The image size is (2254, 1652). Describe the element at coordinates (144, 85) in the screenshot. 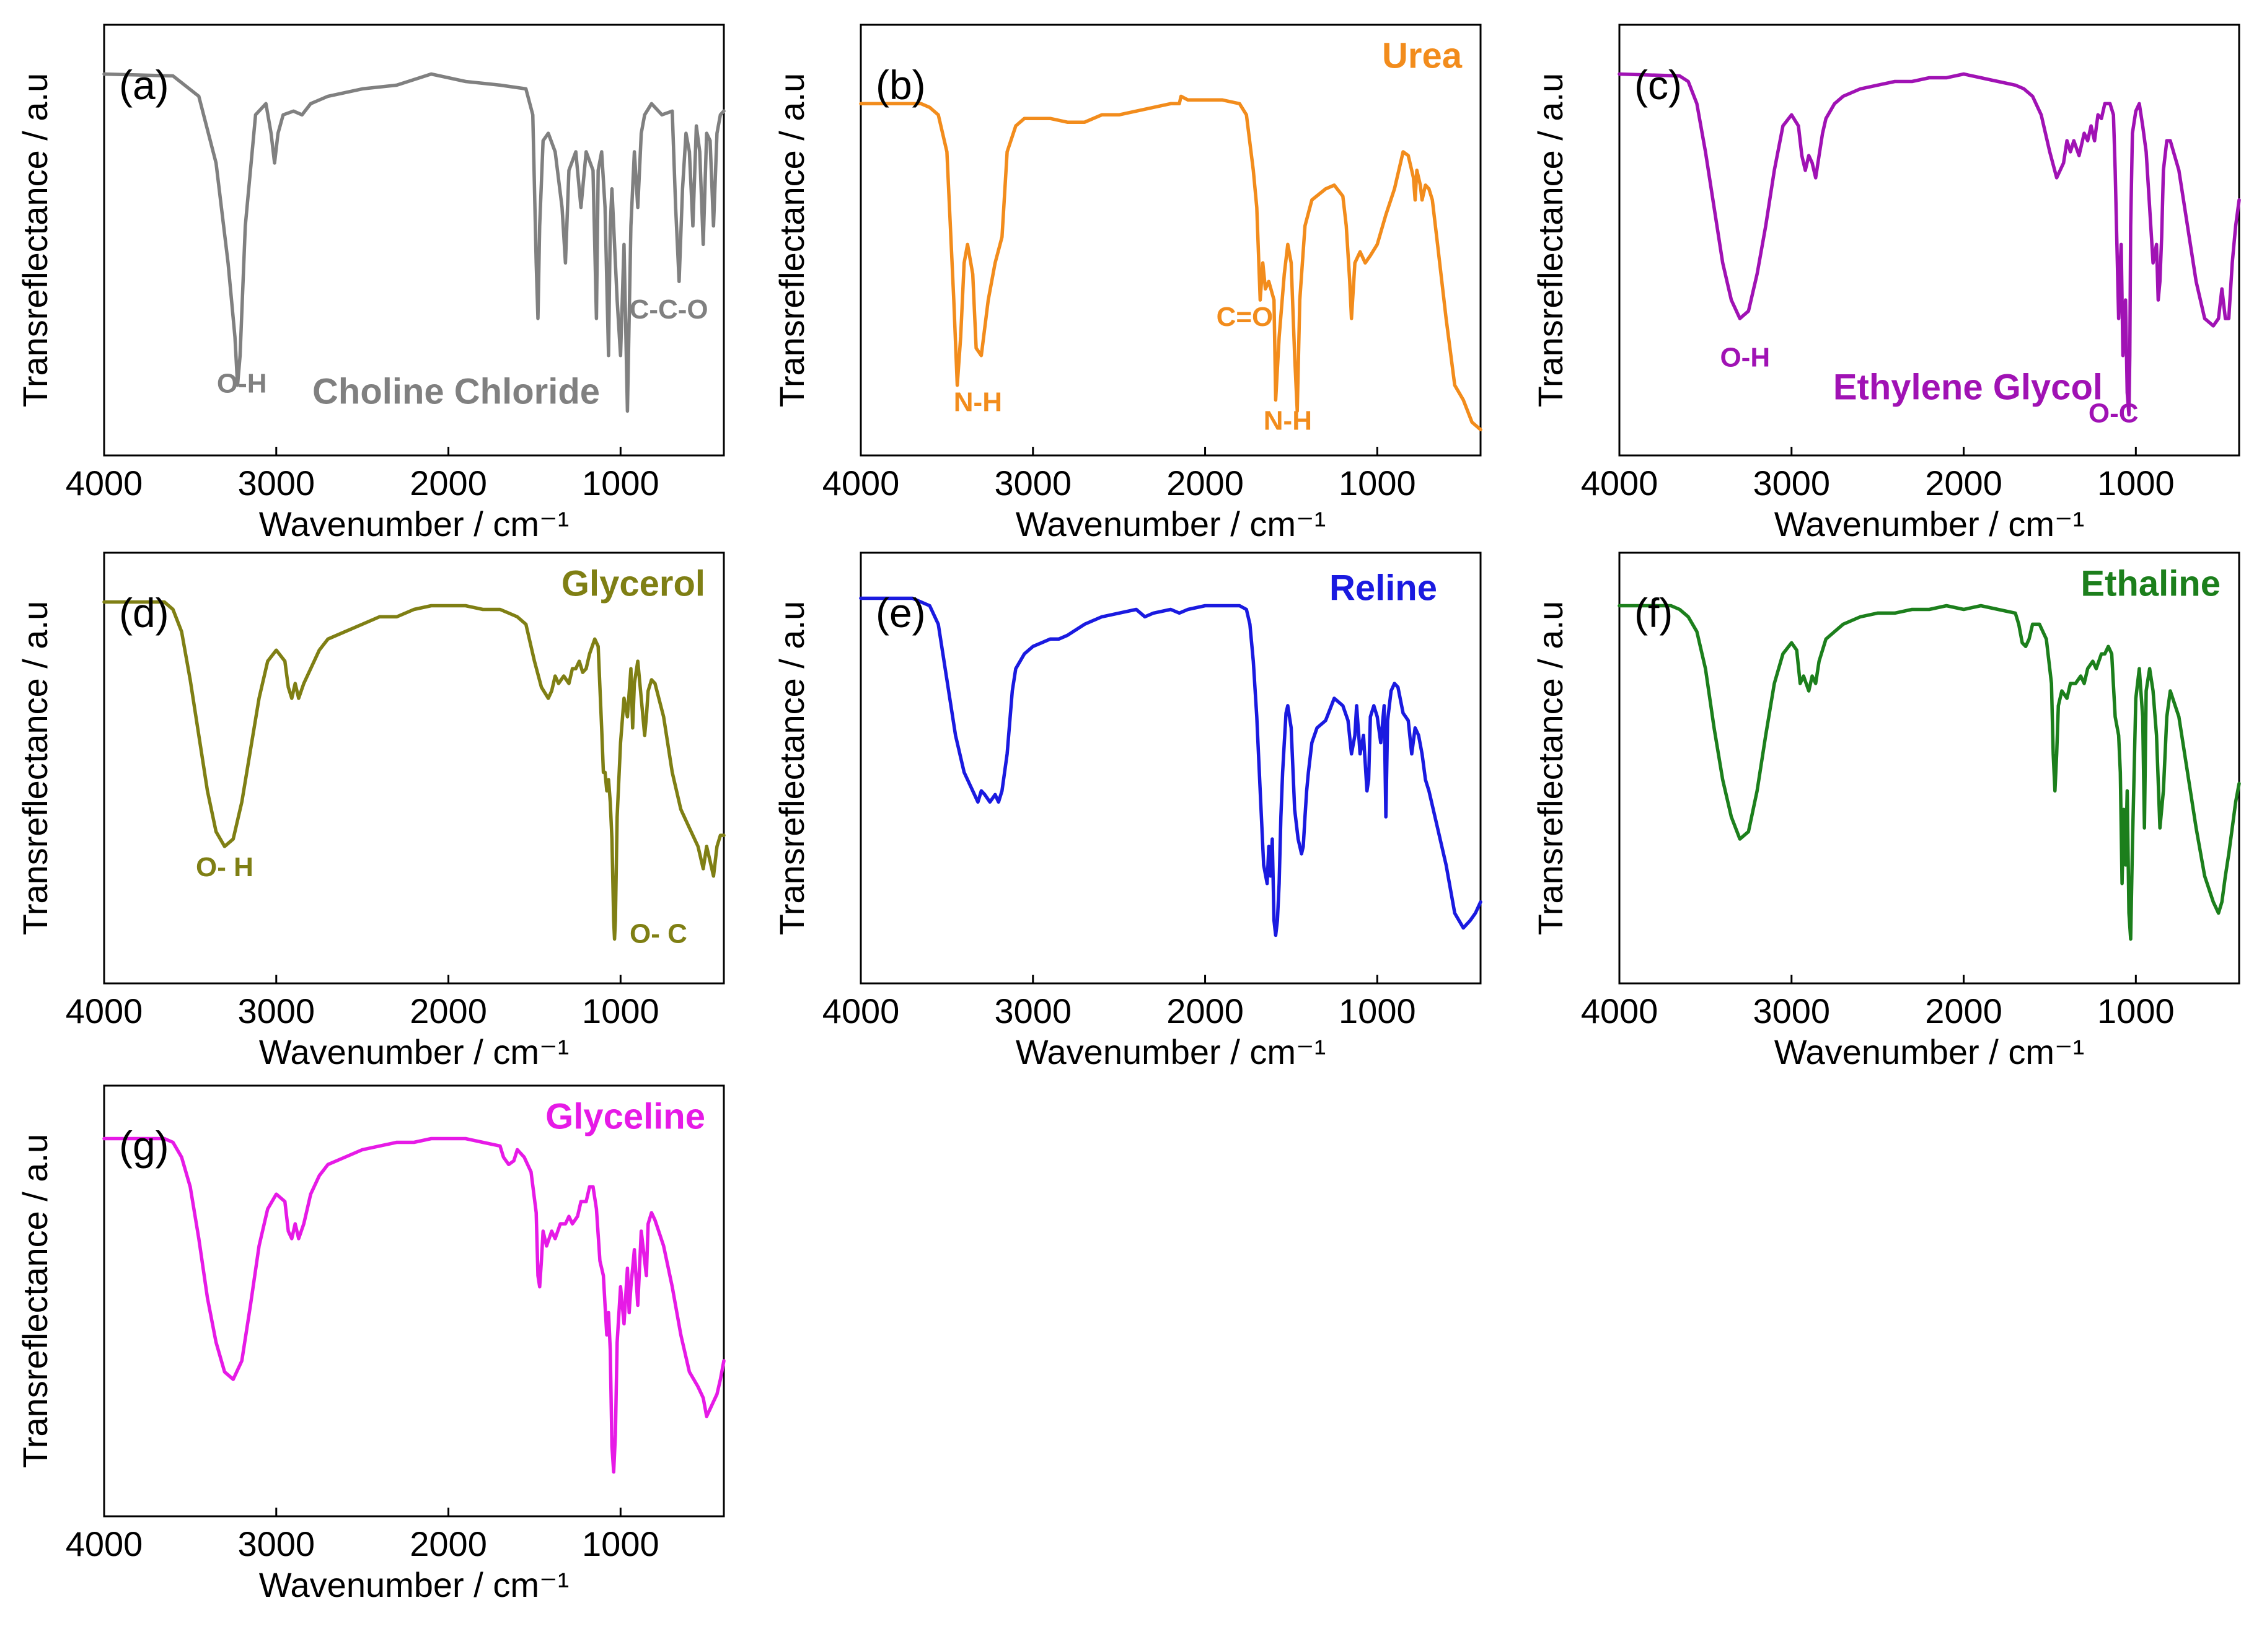

I see `panel-label: (a)` at that location.